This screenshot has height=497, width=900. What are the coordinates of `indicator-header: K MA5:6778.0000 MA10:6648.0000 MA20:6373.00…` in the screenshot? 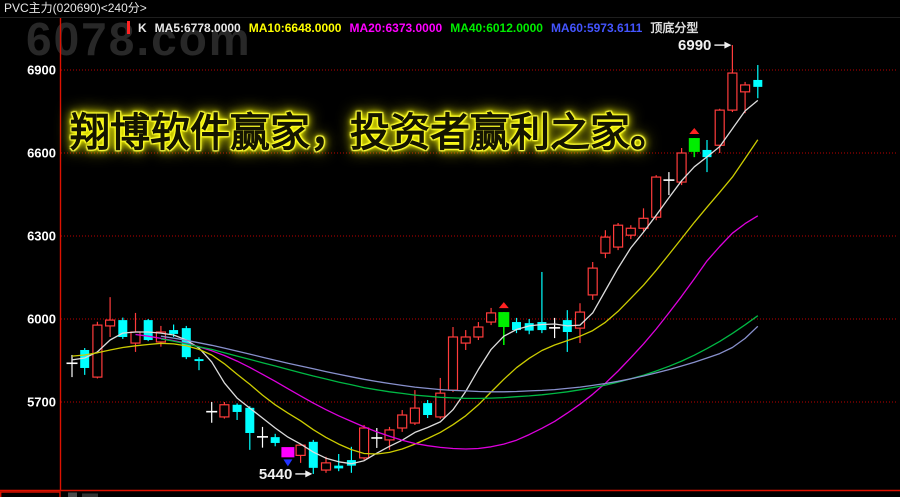 It's located at (412, 27).